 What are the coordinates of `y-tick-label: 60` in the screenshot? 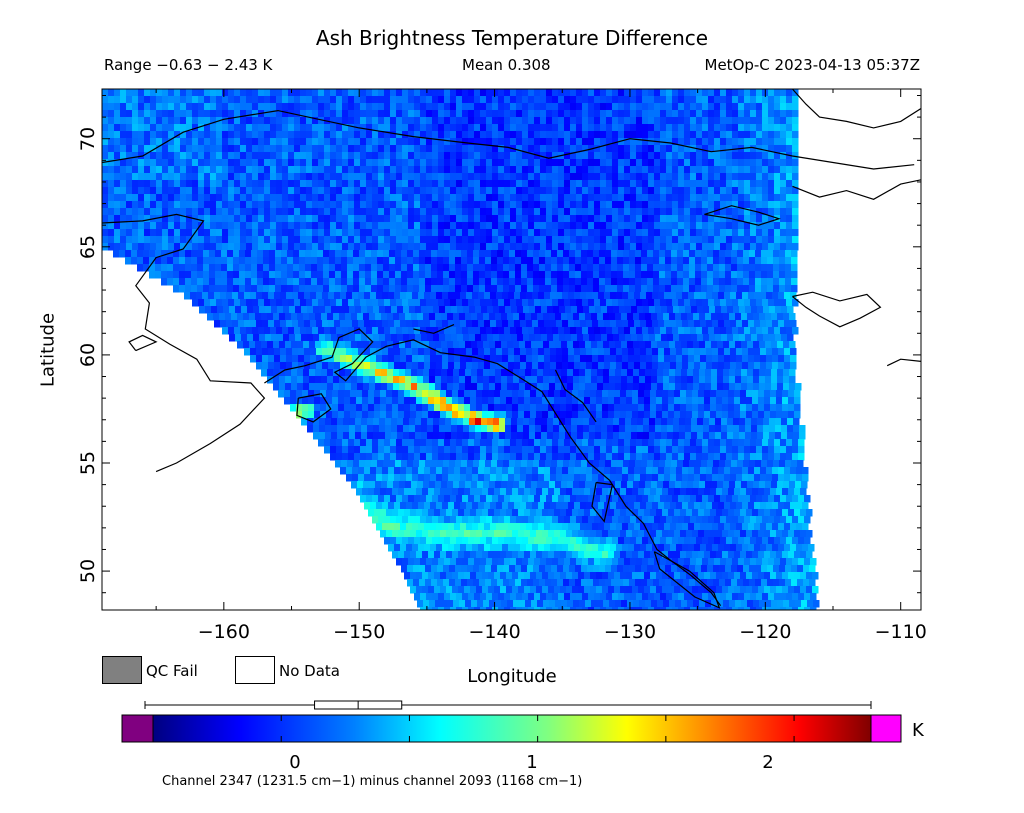 It's located at (88, 354).